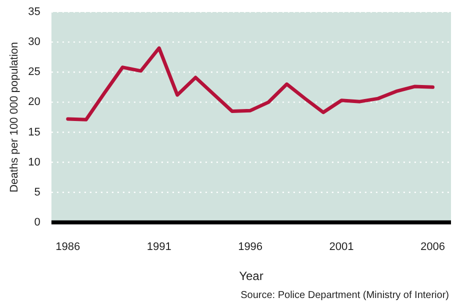 The width and height of the screenshot is (467, 308). What do you see at coordinates (34, 72) in the screenshot?
I see `y-tick-label: 25` at bounding box center [34, 72].